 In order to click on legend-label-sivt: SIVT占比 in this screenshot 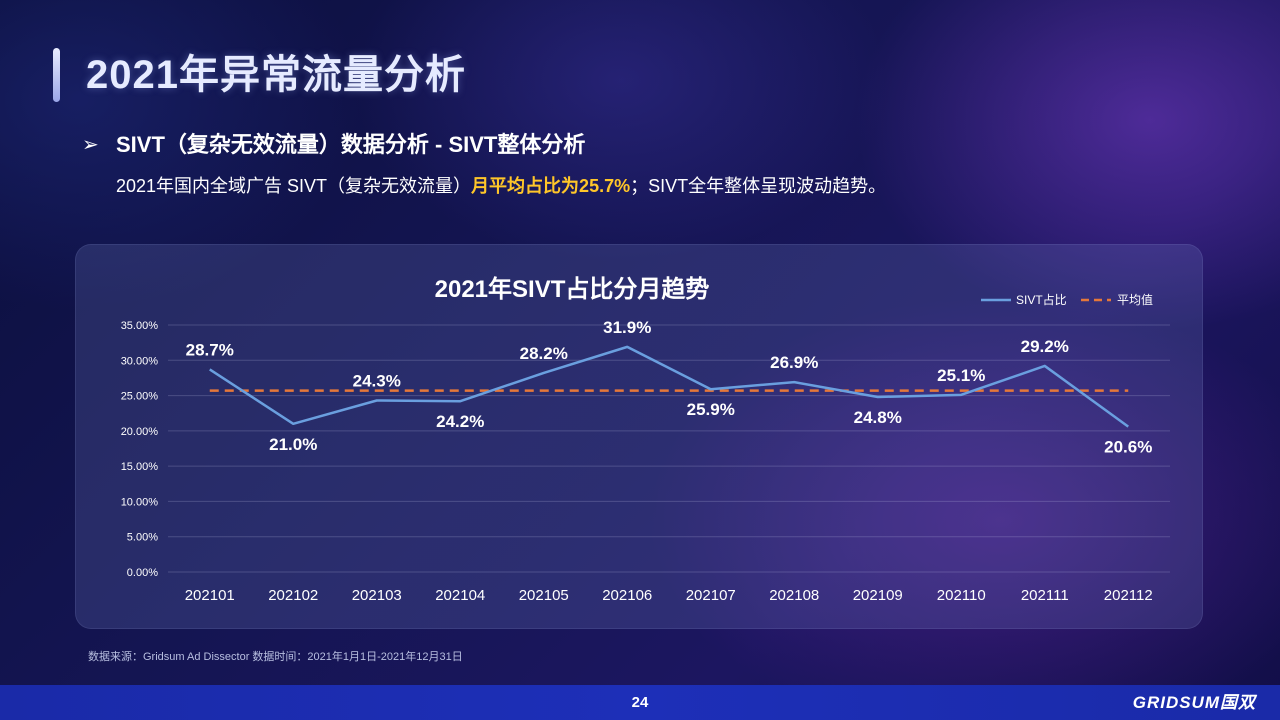, I will do `click(1041, 299)`.